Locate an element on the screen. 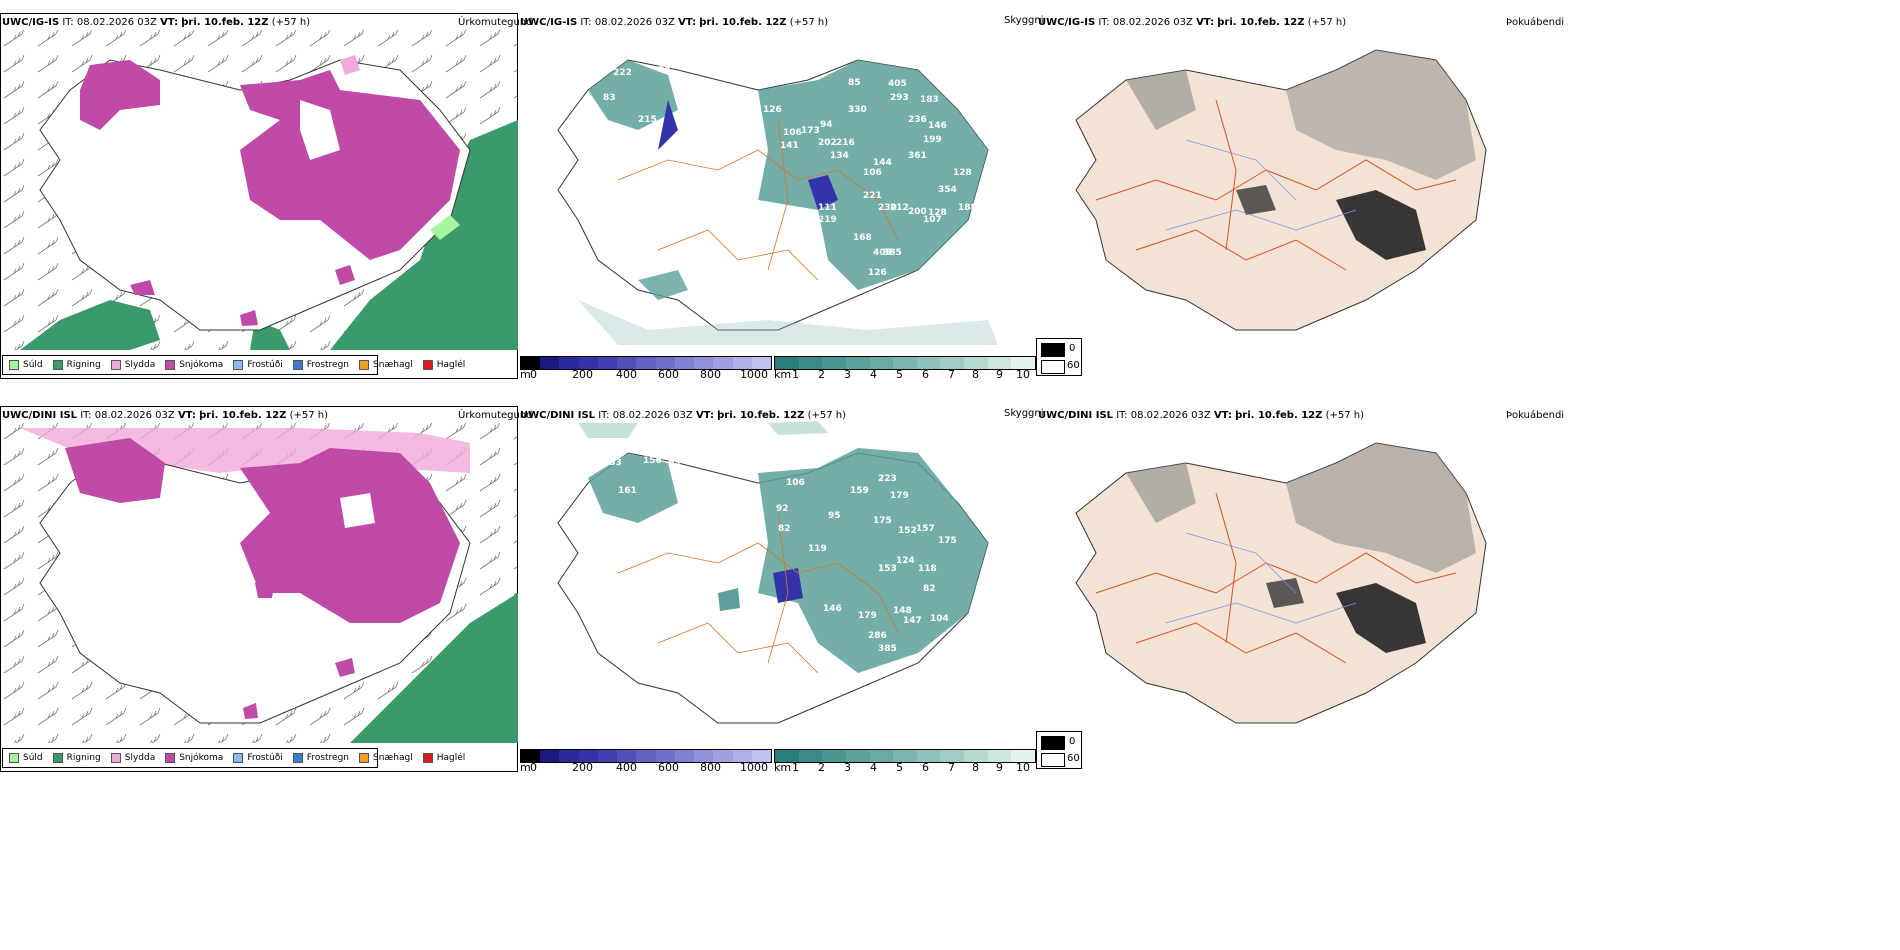 The image size is (1900, 950). fog-title-top: Þokuábendi is located at coordinates (1535, 22).